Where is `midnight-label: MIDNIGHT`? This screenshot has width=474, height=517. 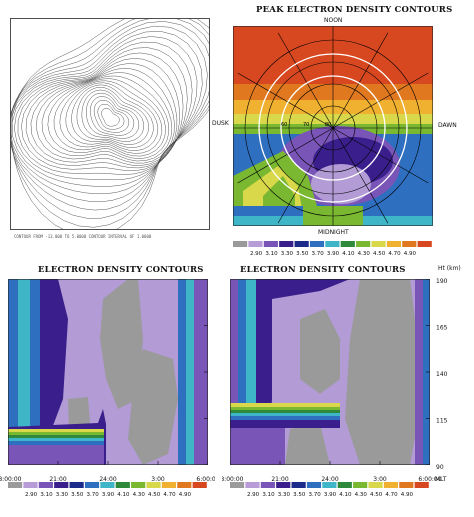
midnight-label: MIDNIGHT is located at coordinates (333, 232).